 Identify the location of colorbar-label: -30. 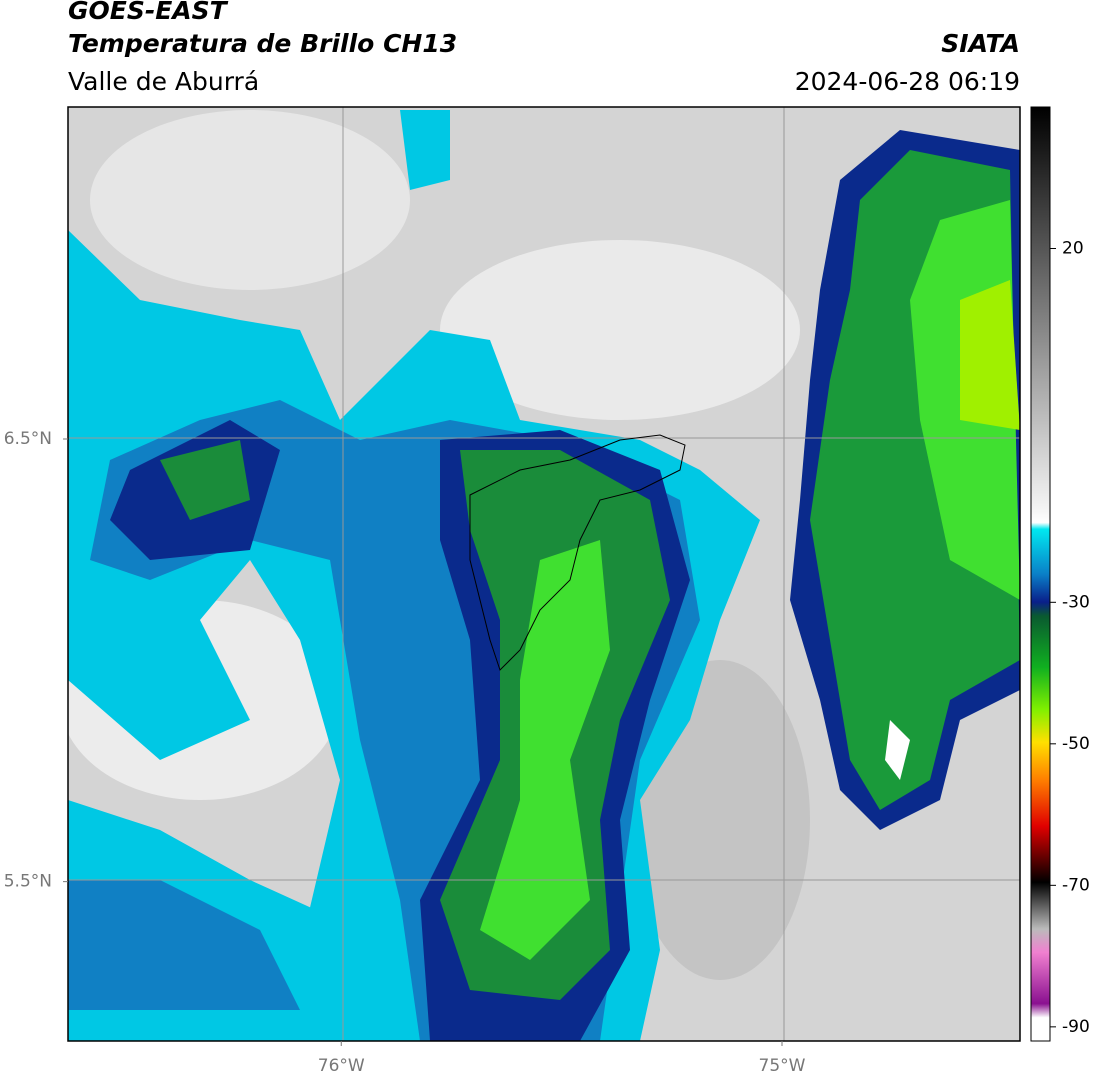
(1076, 602).